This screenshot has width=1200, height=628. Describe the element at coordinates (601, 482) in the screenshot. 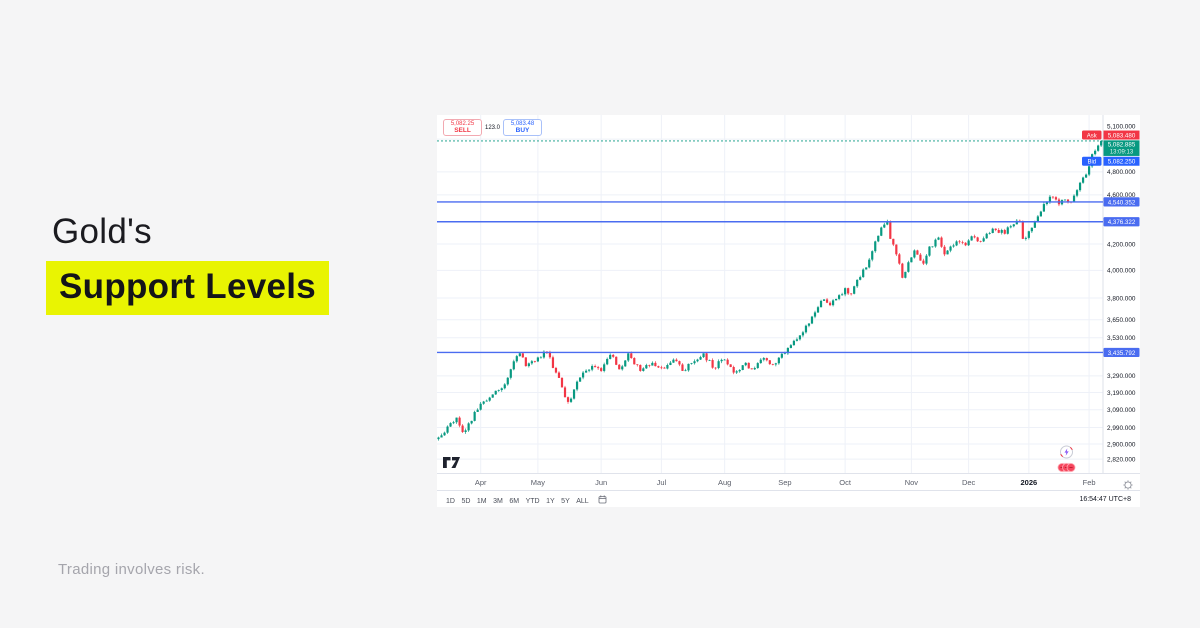

I see `month-label: Jun` at that location.